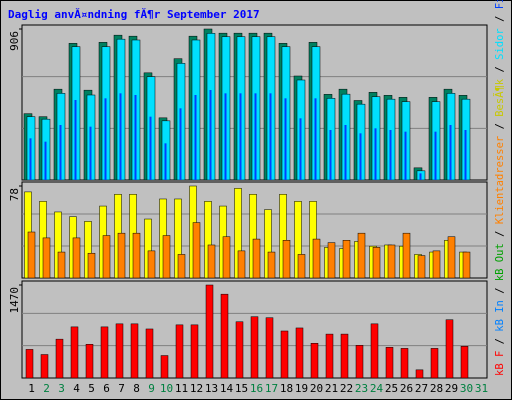  I want to click on legend-entry: Filer, so click(500, 4).